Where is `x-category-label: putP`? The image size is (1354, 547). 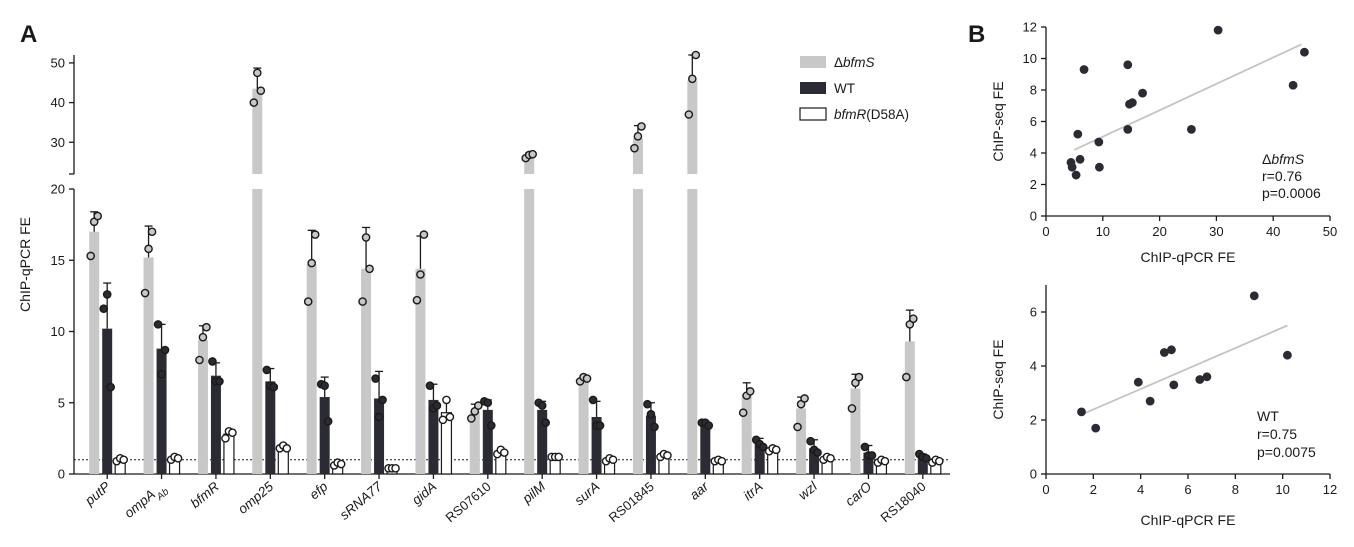 x-category-label: putP is located at coordinates (97, 494).